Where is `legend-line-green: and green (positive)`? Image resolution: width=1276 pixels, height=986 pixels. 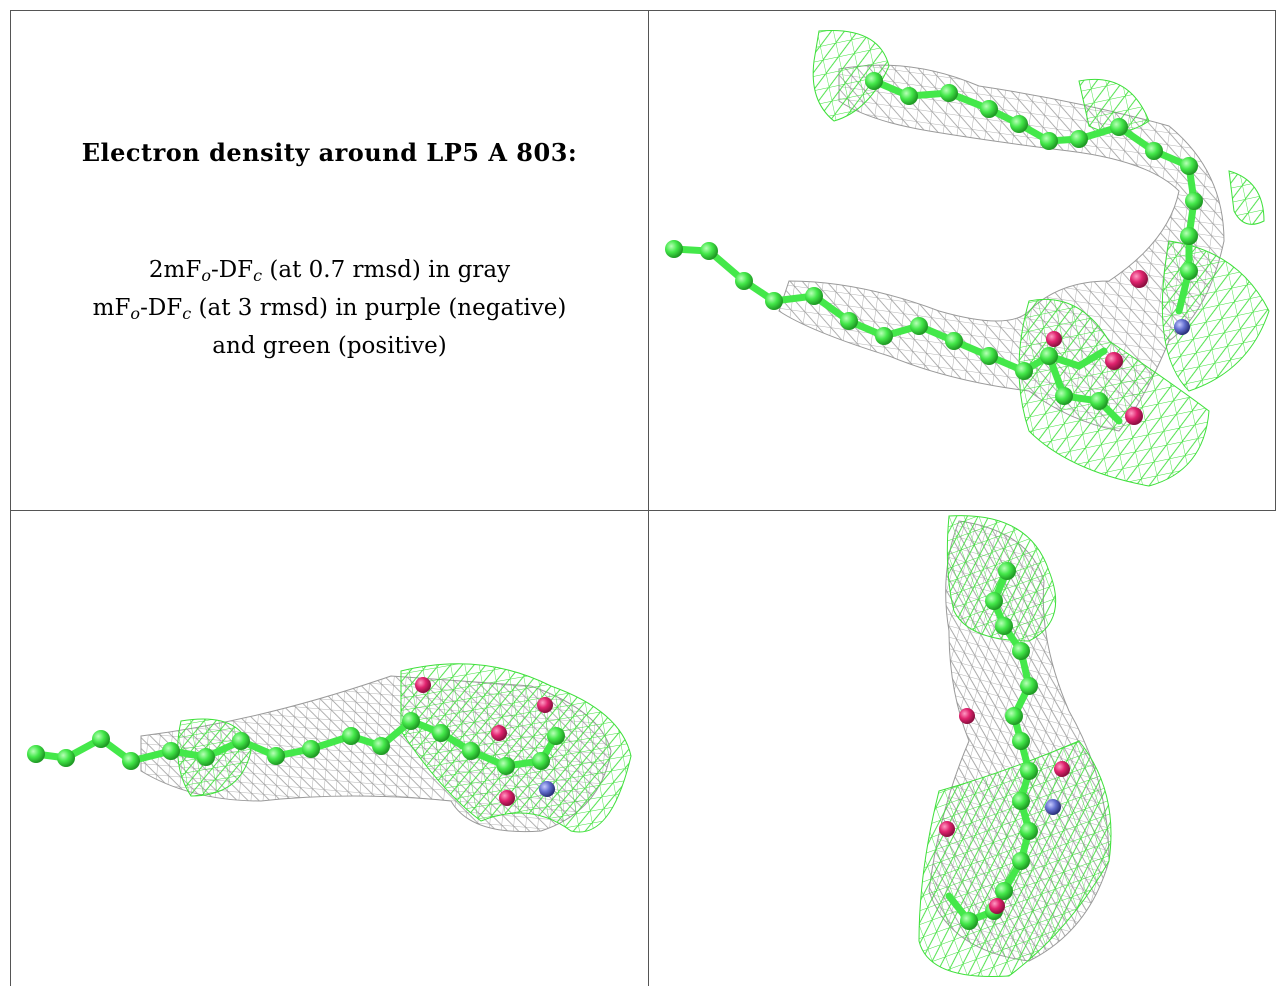 legend-line-green: and green (positive) is located at coordinates (329, 346).